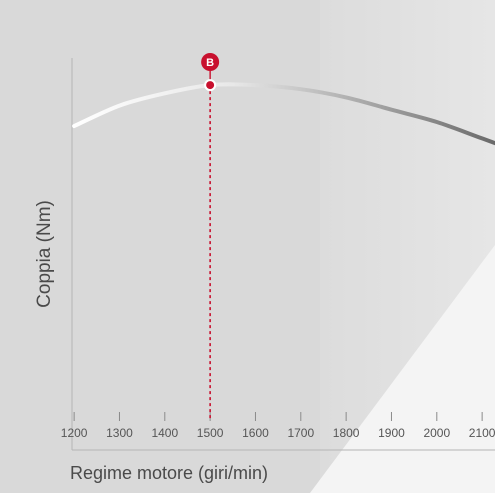  Describe the element at coordinates (169, 473) in the screenshot. I see `x-axis-label: Regime motore (giri/min)` at that location.